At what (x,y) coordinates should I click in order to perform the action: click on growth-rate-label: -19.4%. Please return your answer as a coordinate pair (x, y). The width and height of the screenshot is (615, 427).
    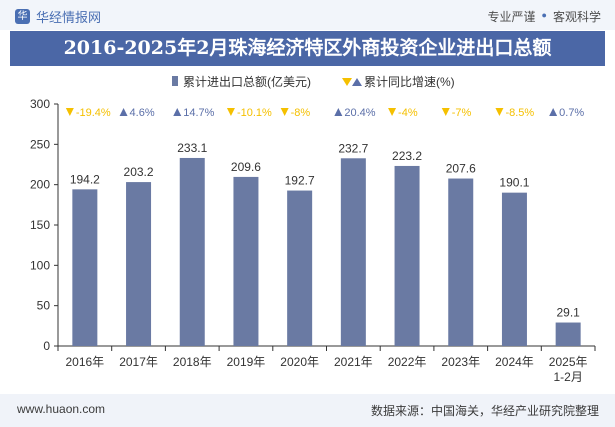
    Looking at the image, I should click on (93, 113).